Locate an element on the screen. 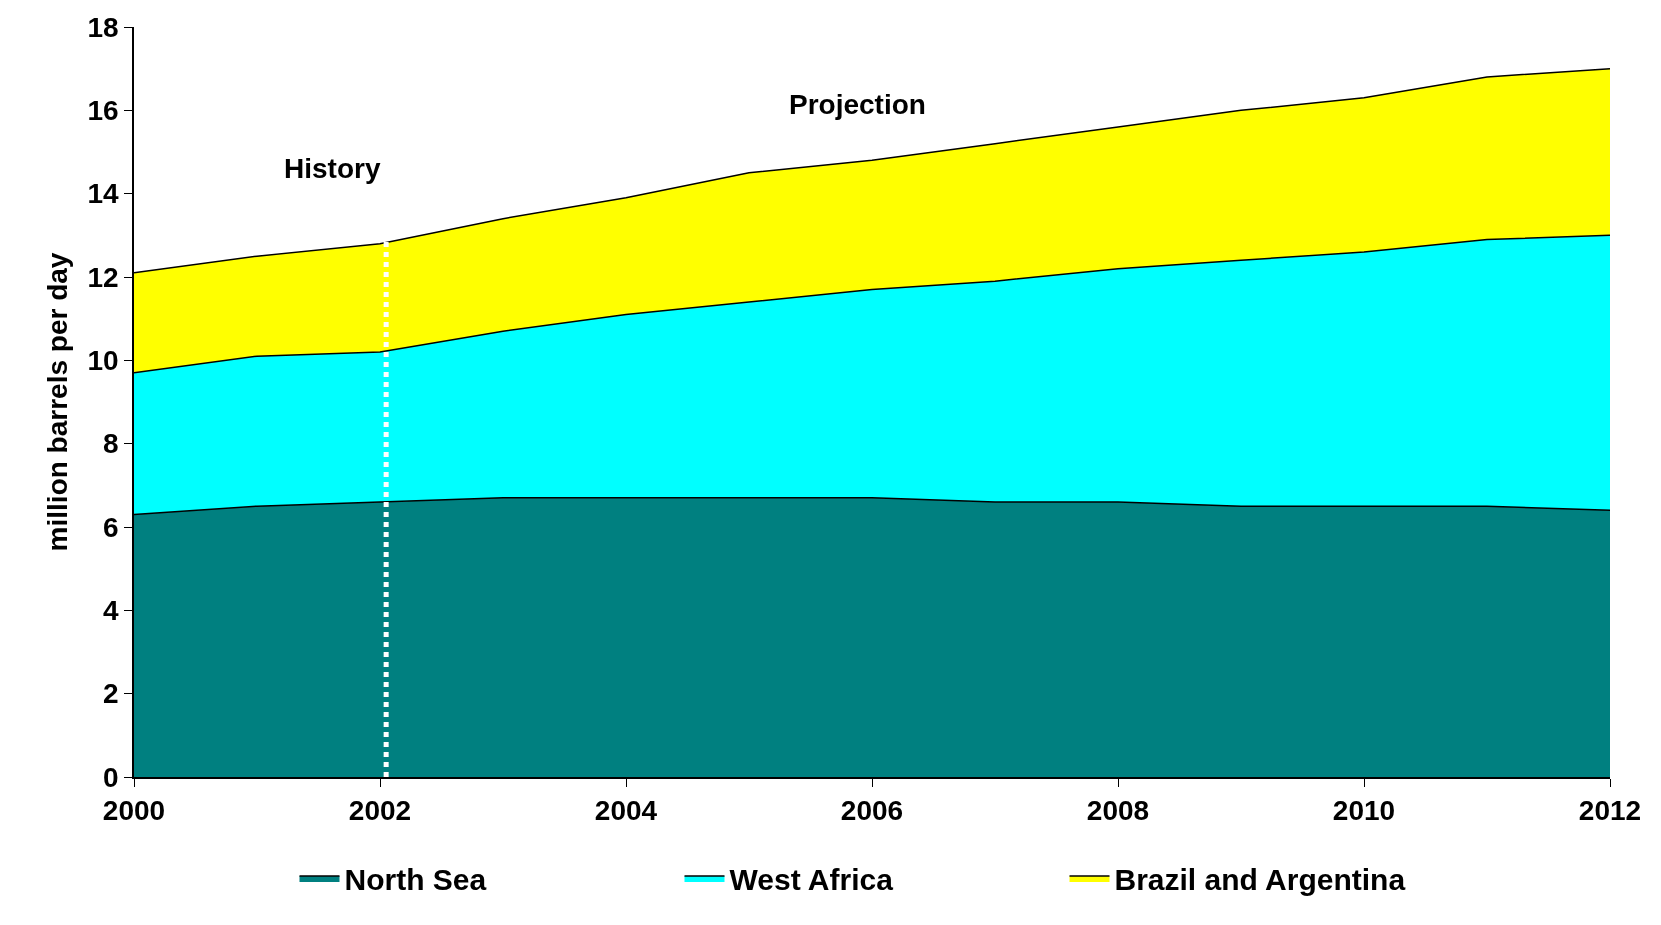 The height and width of the screenshot is (925, 1661). annotation: History is located at coordinates (332, 168).